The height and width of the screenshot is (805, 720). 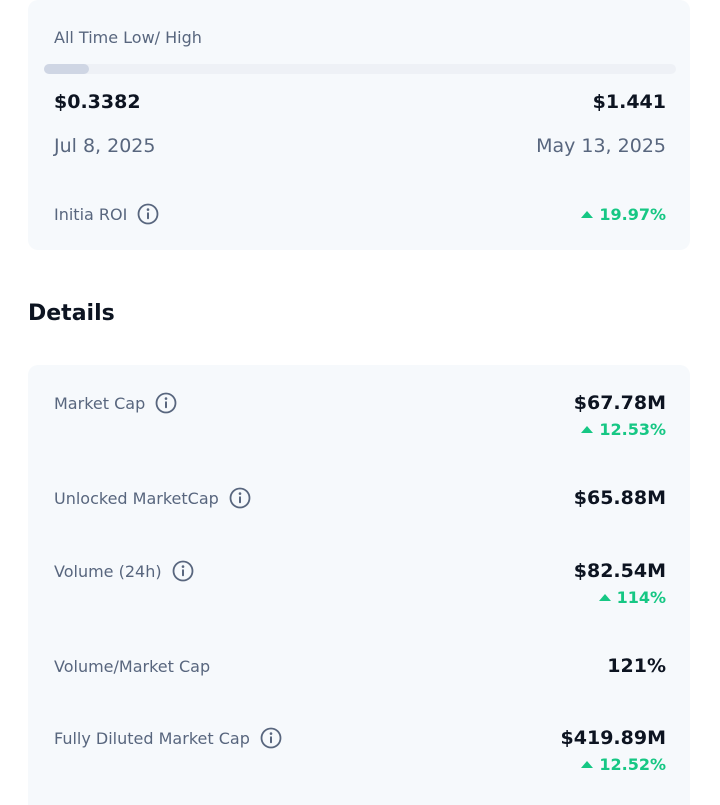 What do you see at coordinates (128, 37) in the screenshot?
I see `range-label: All Time Low/ High` at bounding box center [128, 37].